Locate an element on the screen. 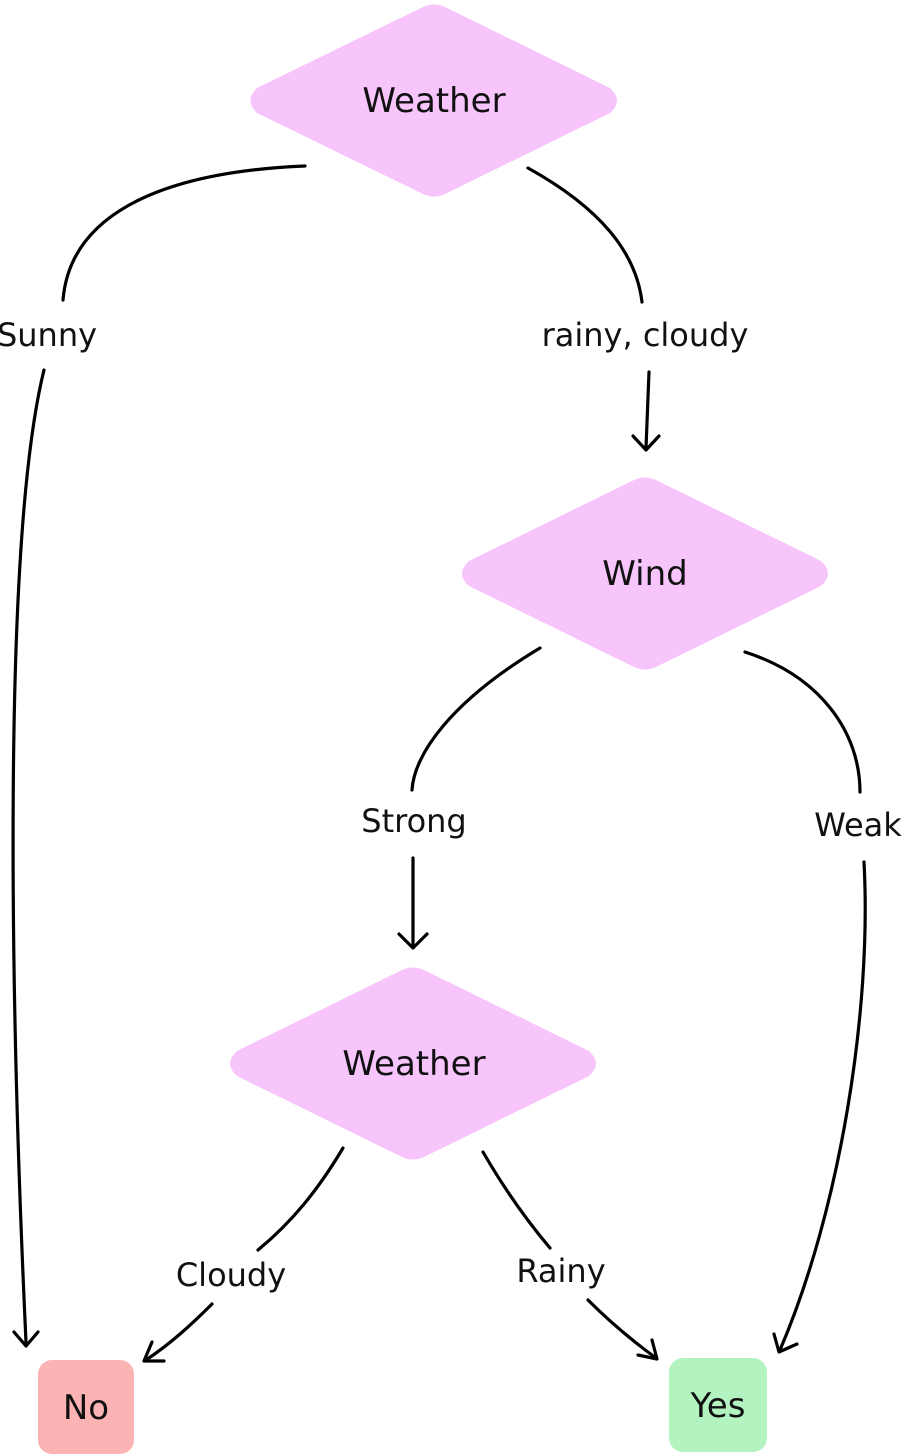 The width and height of the screenshot is (904, 1456). edge-root-to-rainy-cloudy-label is located at coordinates (585, 235).